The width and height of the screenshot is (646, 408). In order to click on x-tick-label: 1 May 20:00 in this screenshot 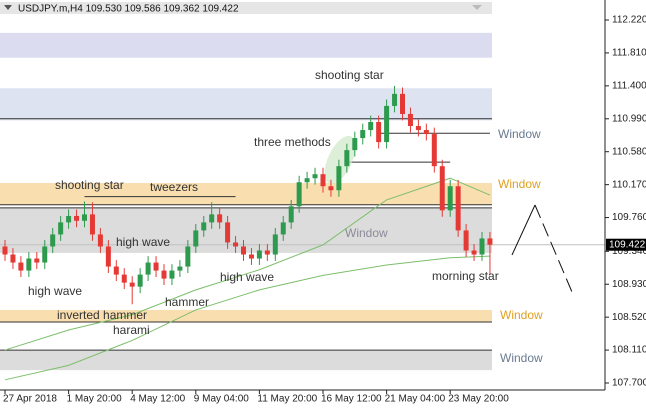, I will do `click(94, 399)`.